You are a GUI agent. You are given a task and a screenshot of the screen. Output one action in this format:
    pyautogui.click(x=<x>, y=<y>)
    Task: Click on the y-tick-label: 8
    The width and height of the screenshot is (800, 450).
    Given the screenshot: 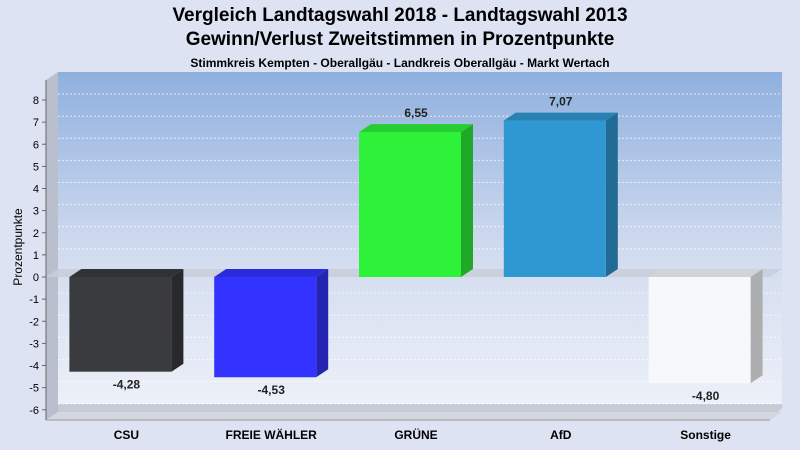 What is the action you would take?
    pyautogui.click(x=36, y=101)
    